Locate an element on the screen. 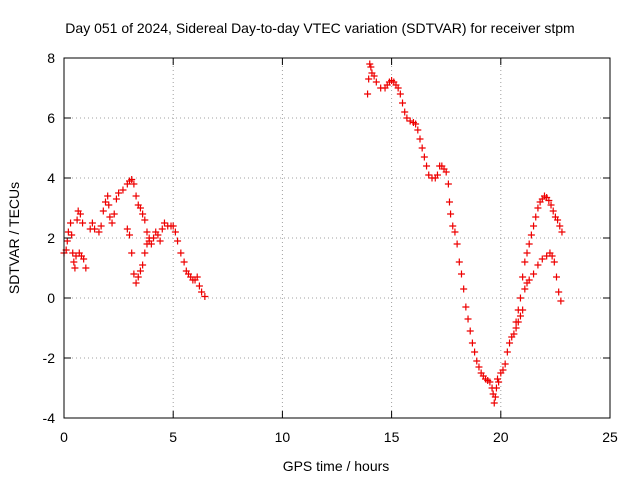 Image resolution: width=640 pixels, height=480 pixels. y-tick-label: 2 is located at coordinates (51, 238).